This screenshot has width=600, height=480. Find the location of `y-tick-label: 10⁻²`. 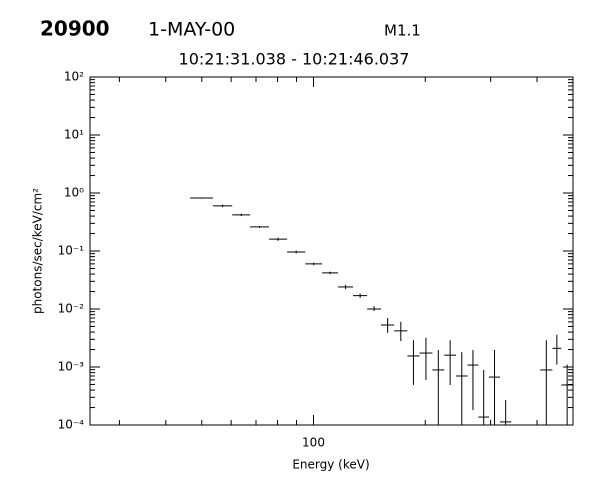

y-tick-label: 10⁻² is located at coordinates (71, 309).